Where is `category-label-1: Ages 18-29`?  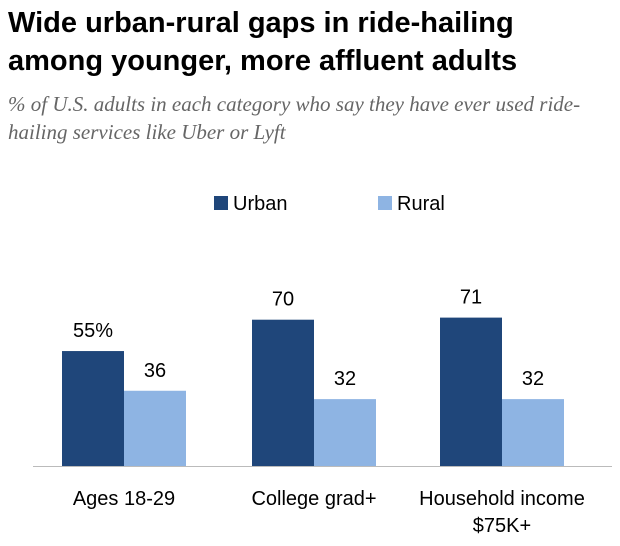 category-label-1: Ages 18-29 is located at coordinates (124, 499).